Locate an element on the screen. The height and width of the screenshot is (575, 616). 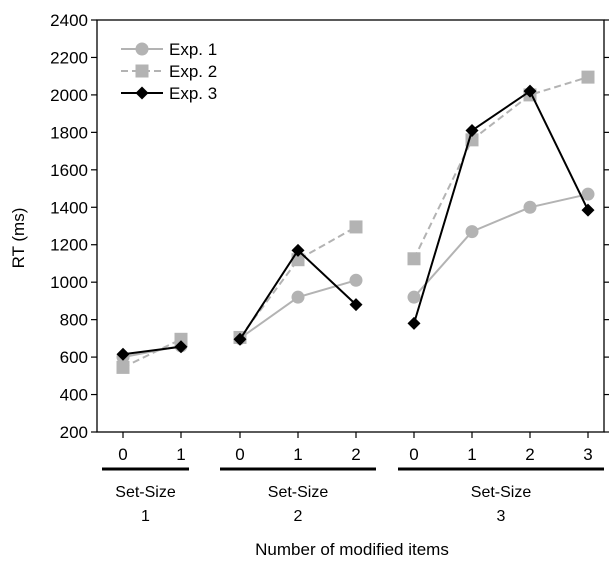
group-label-size: 3 is located at coordinates (501, 516).